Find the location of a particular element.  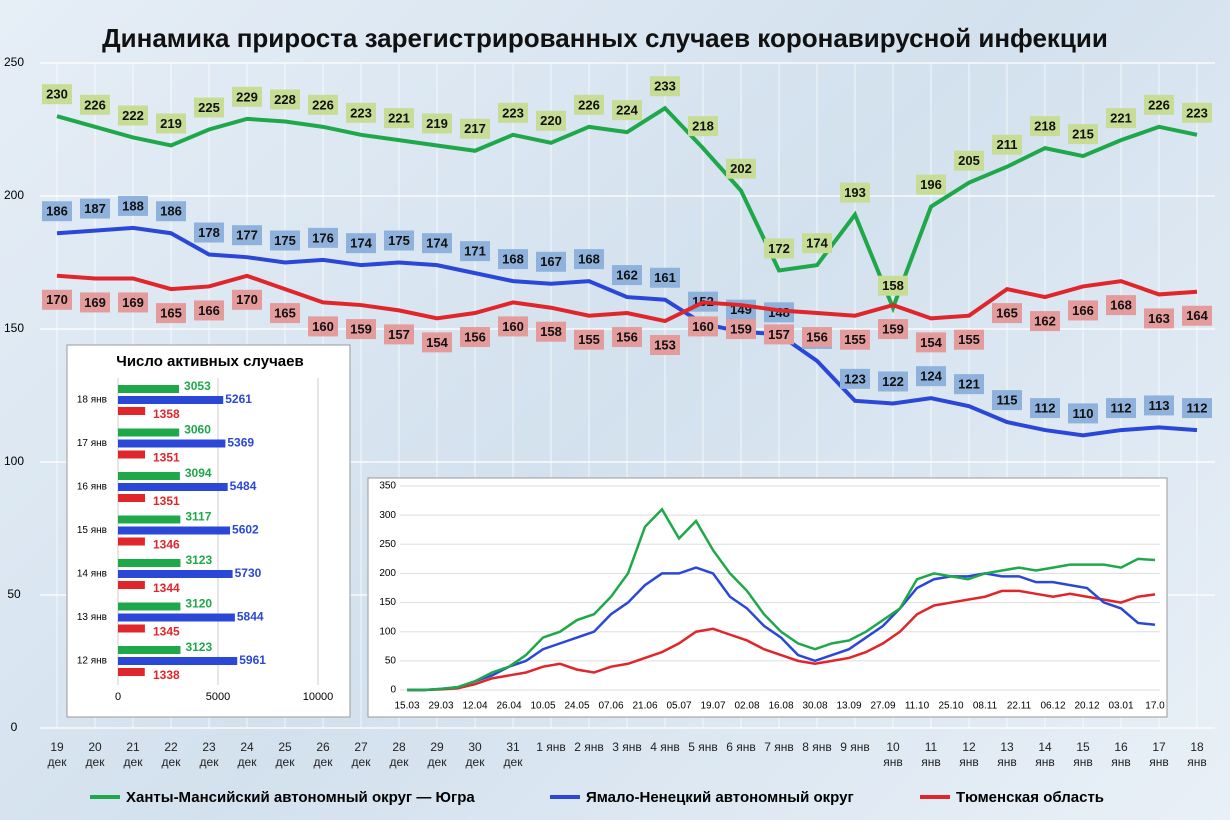

data-label: 156 is located at coordinates (627, 336).